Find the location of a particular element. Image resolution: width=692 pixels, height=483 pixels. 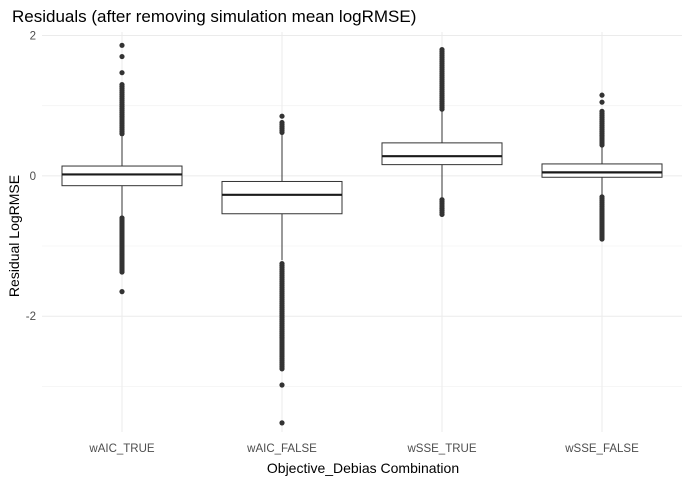

y-axis-title: Residual LogRMSE is located at coordinates (14, 236).